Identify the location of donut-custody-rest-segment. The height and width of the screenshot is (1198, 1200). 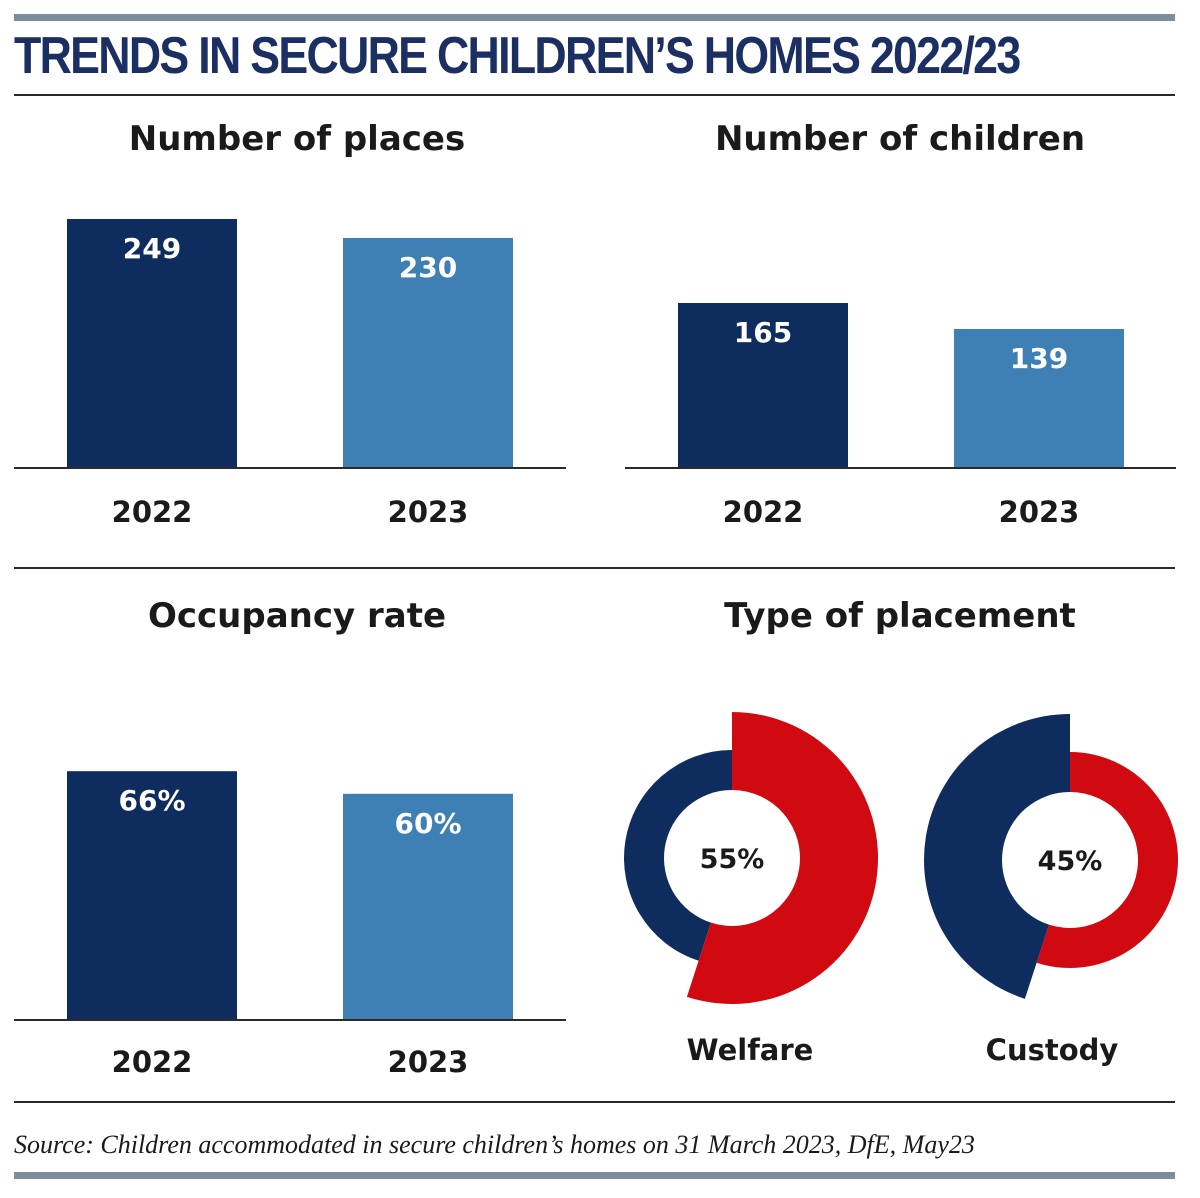
(1107, 860).